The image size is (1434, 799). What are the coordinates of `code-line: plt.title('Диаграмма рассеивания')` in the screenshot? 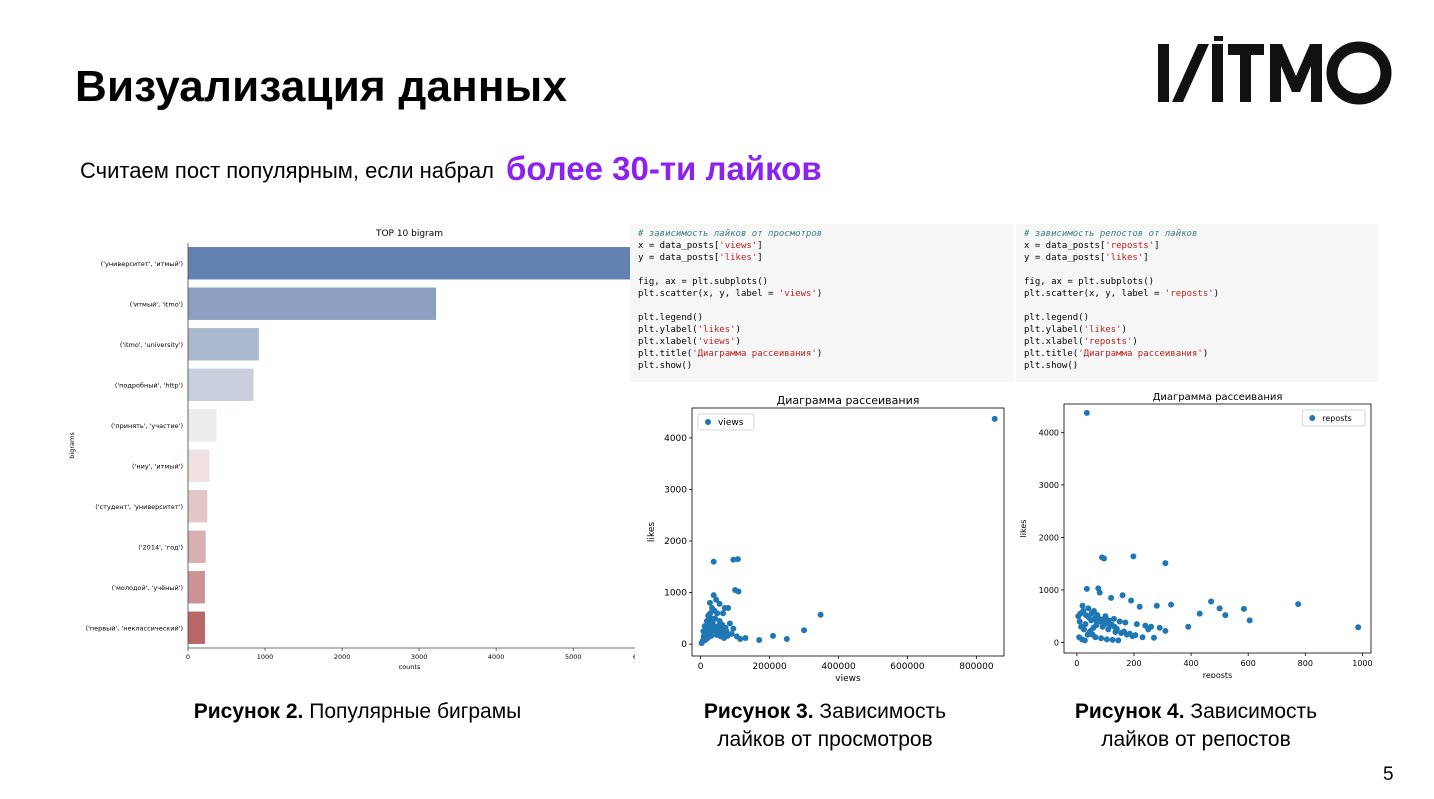 It's located at (730, 354).